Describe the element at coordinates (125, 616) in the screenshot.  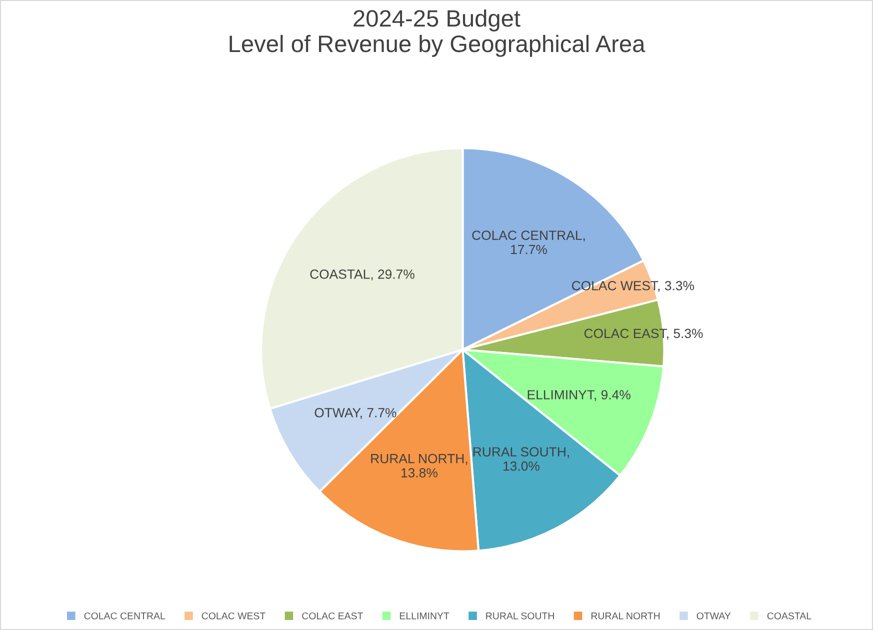
I see `legend-label: COLAC CENTRAL` at that location.